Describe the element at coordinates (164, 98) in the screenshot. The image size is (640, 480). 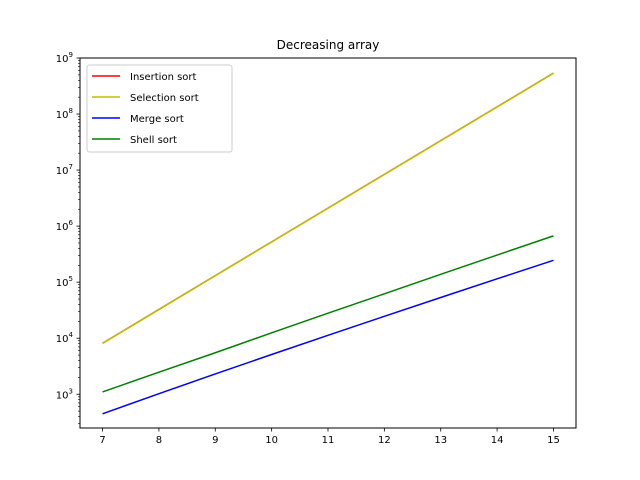
I see `legend-label: Selection sort` at that location.